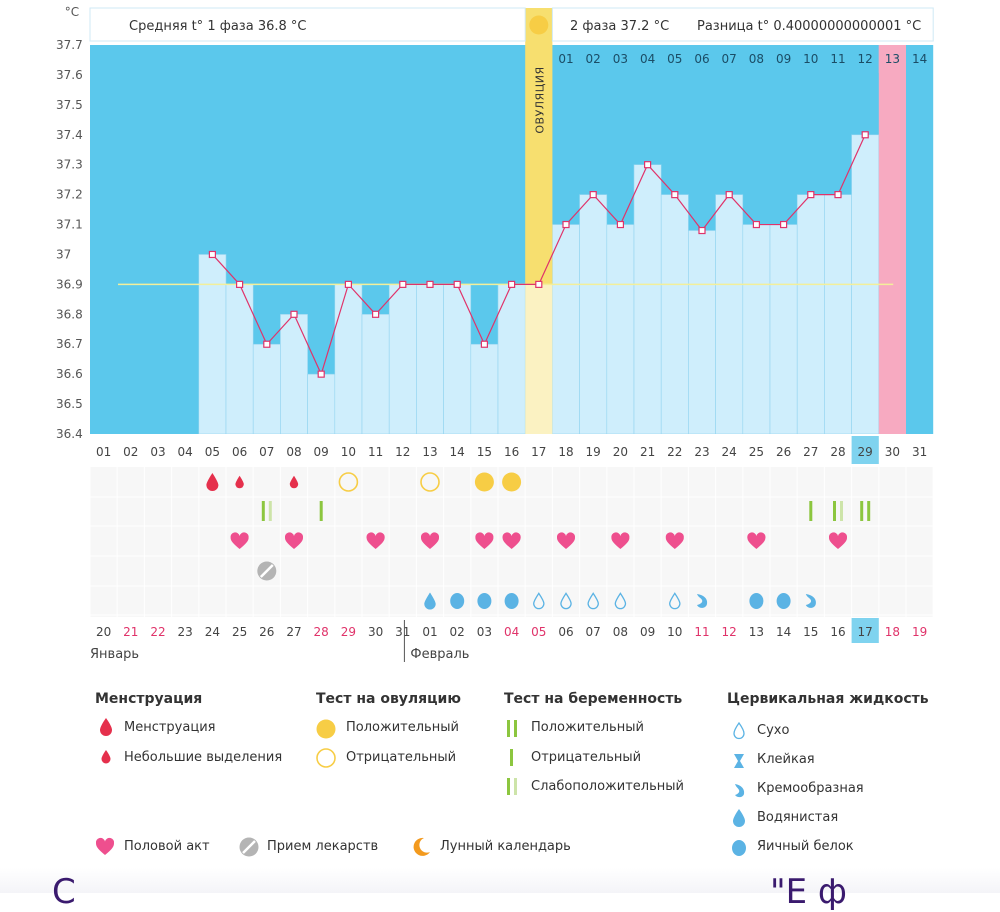 The width and height of the screenshot is (1000, 912). I want to click on calendar-date: 20, so click(103, 632).